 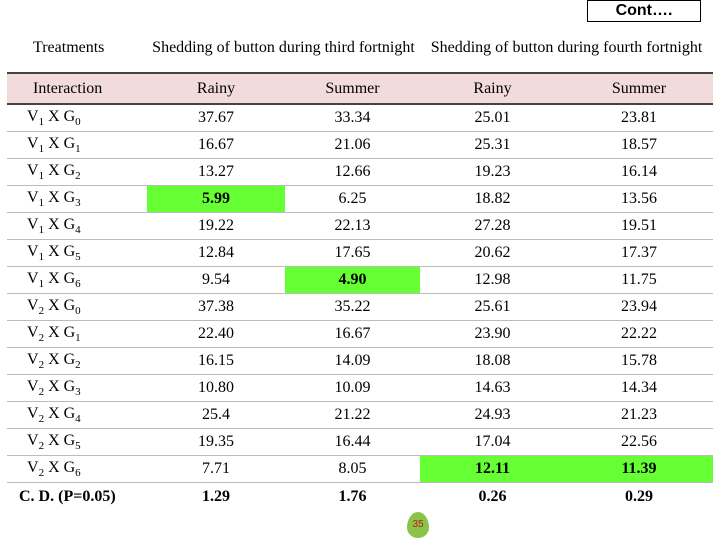 I want to click on cd-row: C. D. (P=0.05) 1.29 1.76 0.26 0.29, so click(x=360, y=497).